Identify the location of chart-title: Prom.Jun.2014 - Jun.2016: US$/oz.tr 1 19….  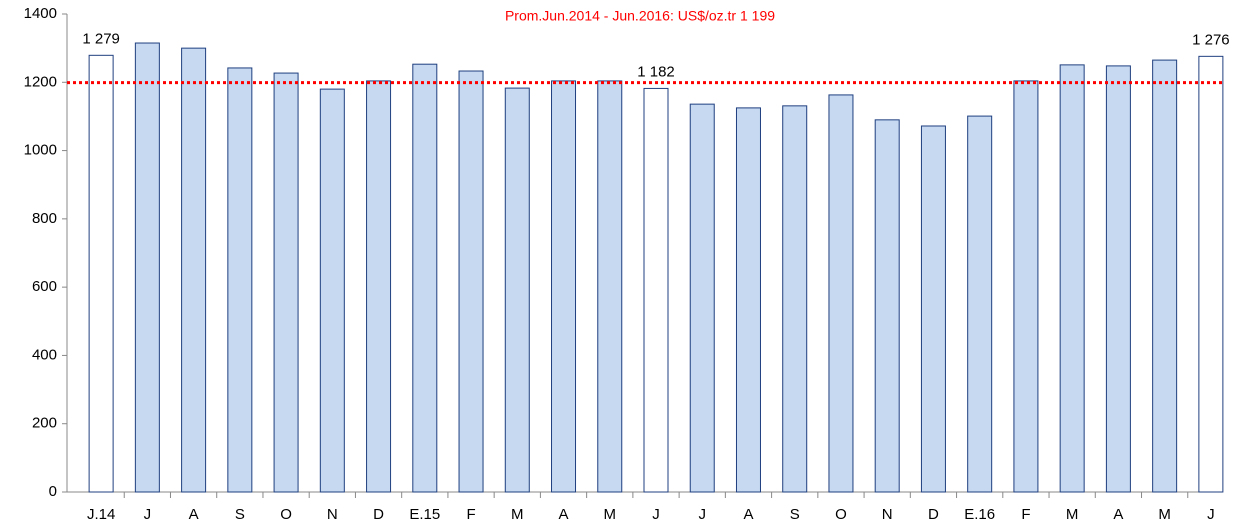
(640, 16).